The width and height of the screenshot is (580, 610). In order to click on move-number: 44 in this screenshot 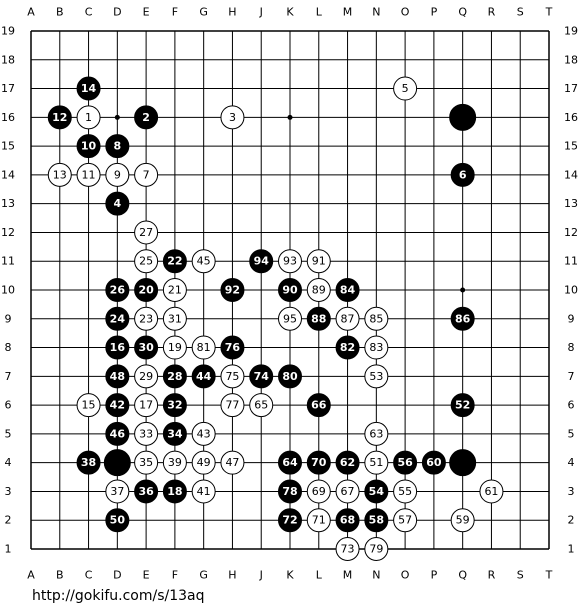, I will do `click(204, 376)`.